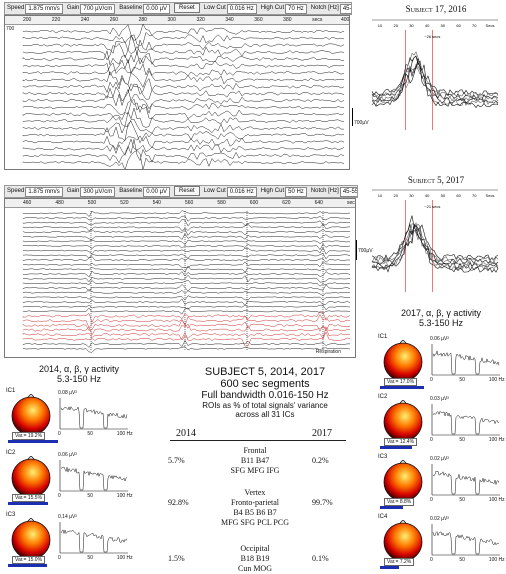 This screenshot has width=506, height=574. I want to click on highcut-select: 70 Hz, so click(296, 8).